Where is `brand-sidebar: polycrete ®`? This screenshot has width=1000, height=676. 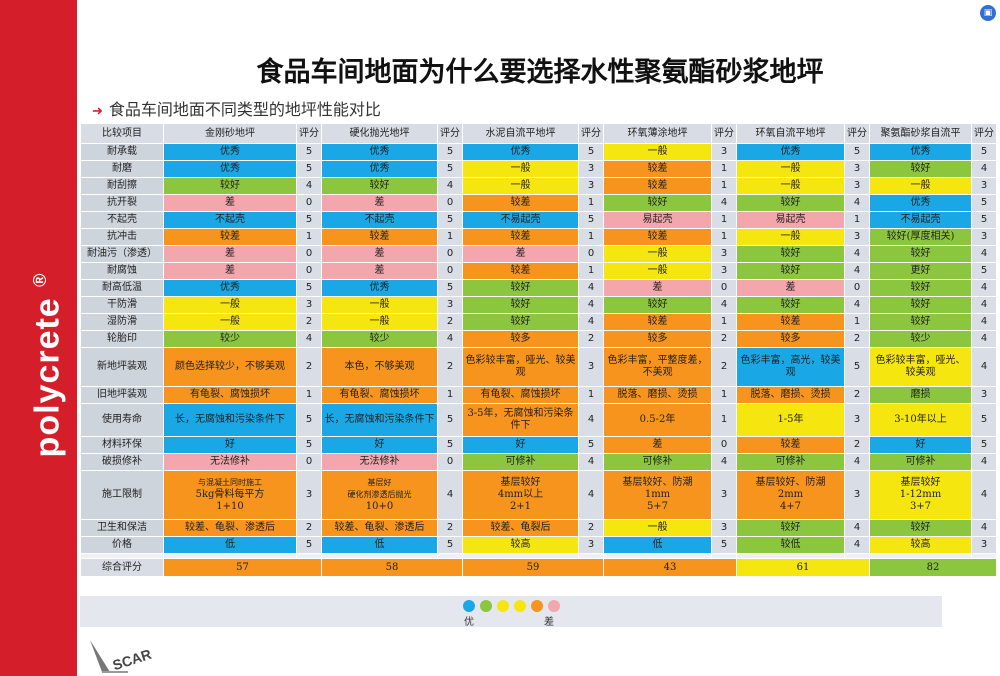
brand-sidebar: polycrete ® is located at coordinates (38, 338).